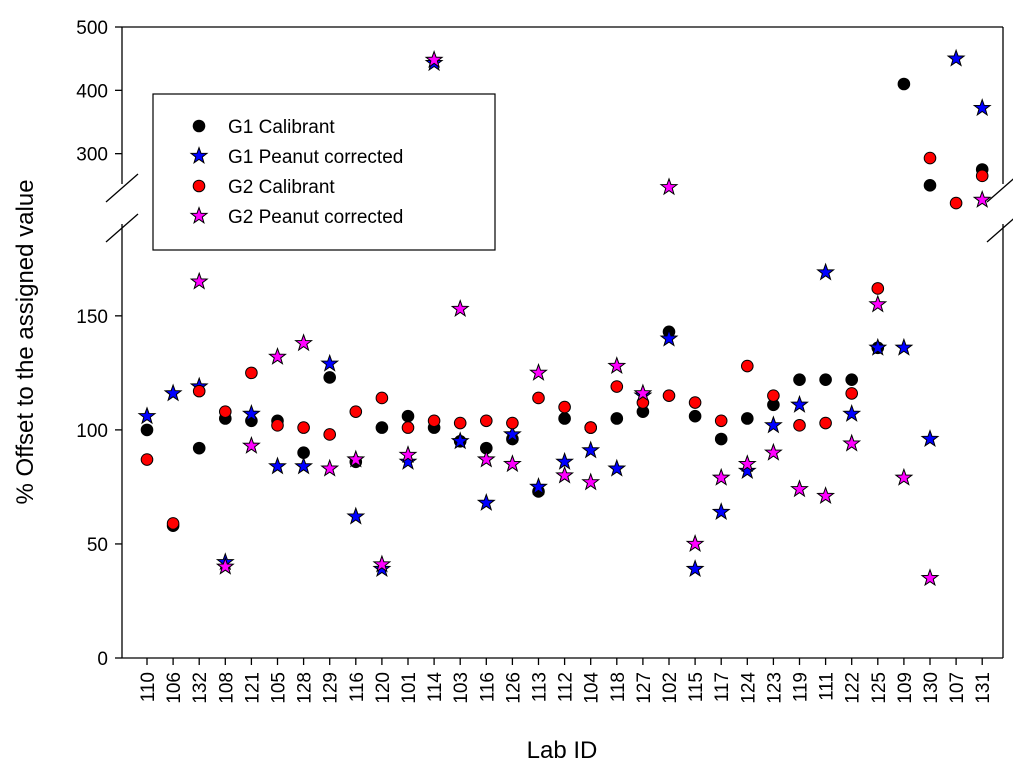  I want to click on x-tick-label: 125, so click(879, 688).